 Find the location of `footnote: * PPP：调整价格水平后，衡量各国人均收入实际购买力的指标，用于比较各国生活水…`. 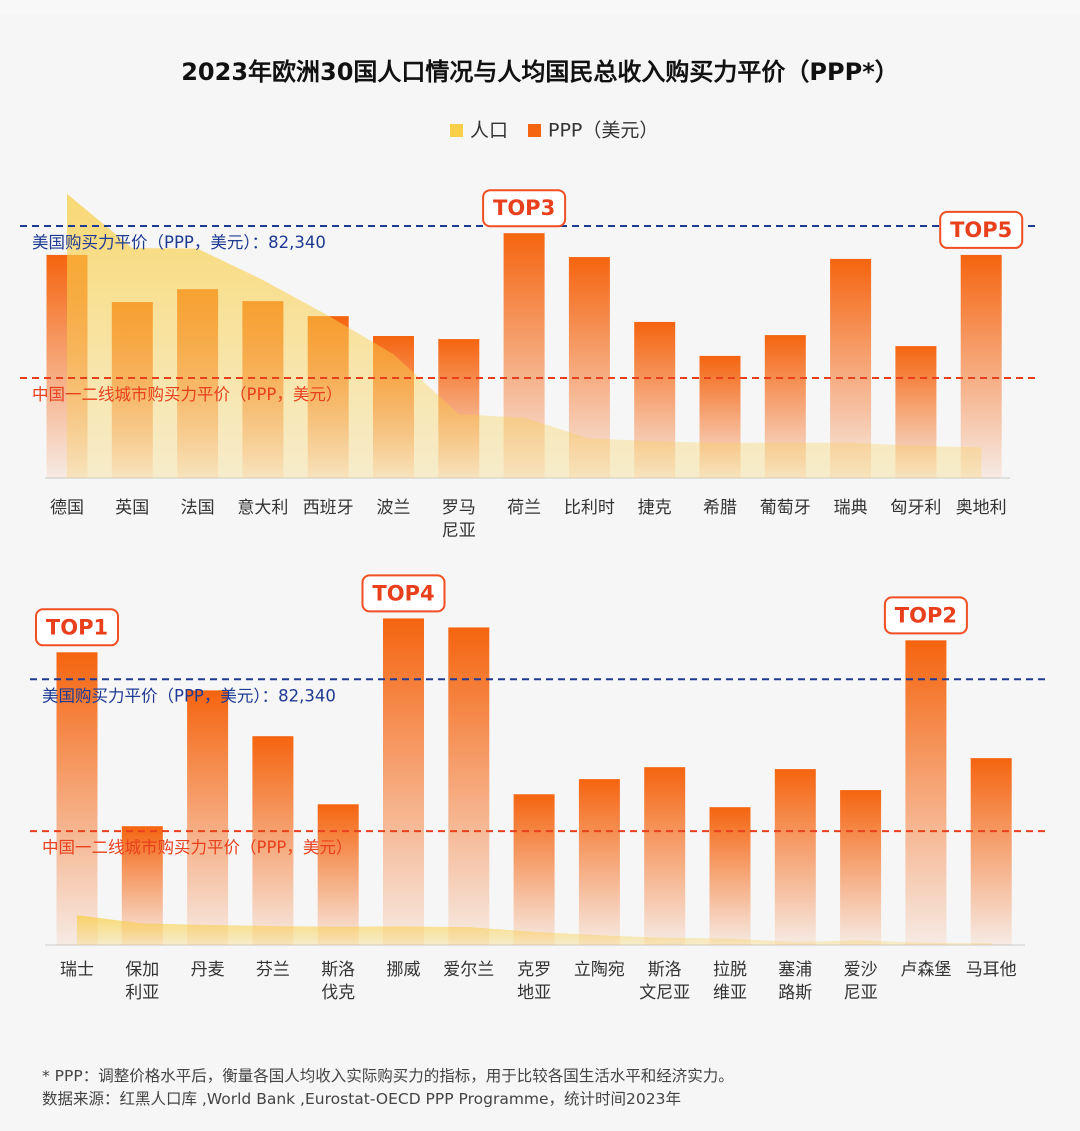

footnote: * PPP：调整价格水平后，衡量各国人均收入实际购买力的指标，用于比较各国生活水… is located at coordinates (388, 1076).